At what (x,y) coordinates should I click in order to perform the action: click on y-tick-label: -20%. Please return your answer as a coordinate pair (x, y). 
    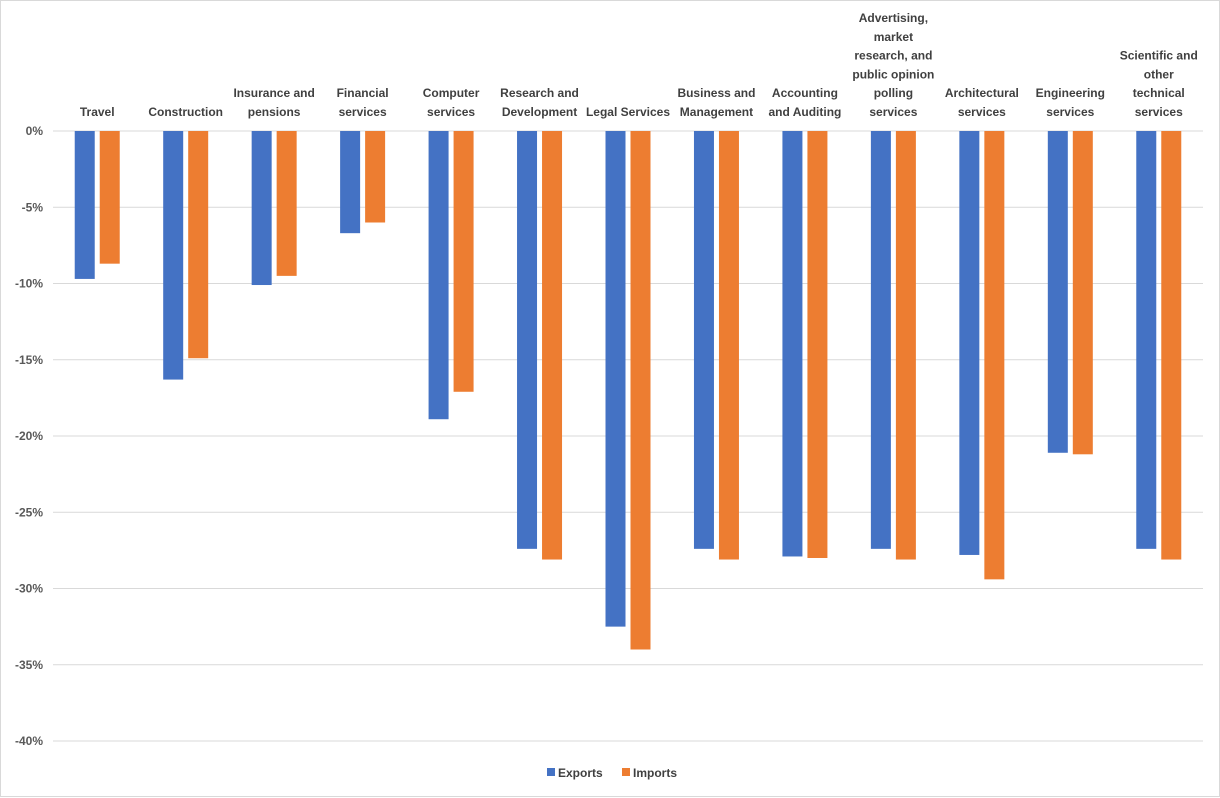
    Looking at the image, I should click on (29, 436).